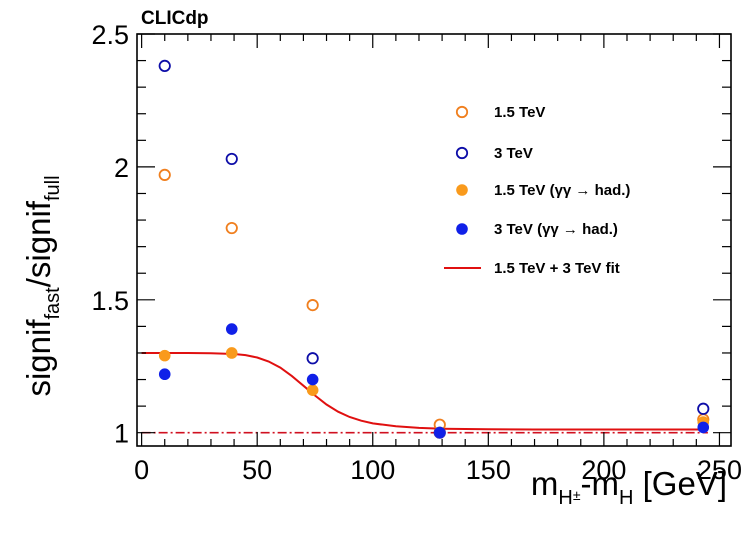 The image size is (749, 534). Describe the element at coordinates (545, 483) in the screenshot. I see `x-axis-label-m: m` at that location.